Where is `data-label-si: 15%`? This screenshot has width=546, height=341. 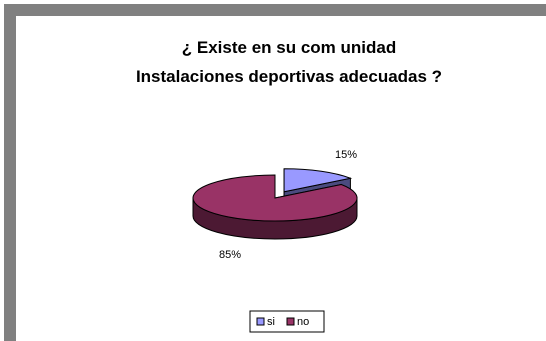 data-label-si: 15% is located at coordinates (346, 155).